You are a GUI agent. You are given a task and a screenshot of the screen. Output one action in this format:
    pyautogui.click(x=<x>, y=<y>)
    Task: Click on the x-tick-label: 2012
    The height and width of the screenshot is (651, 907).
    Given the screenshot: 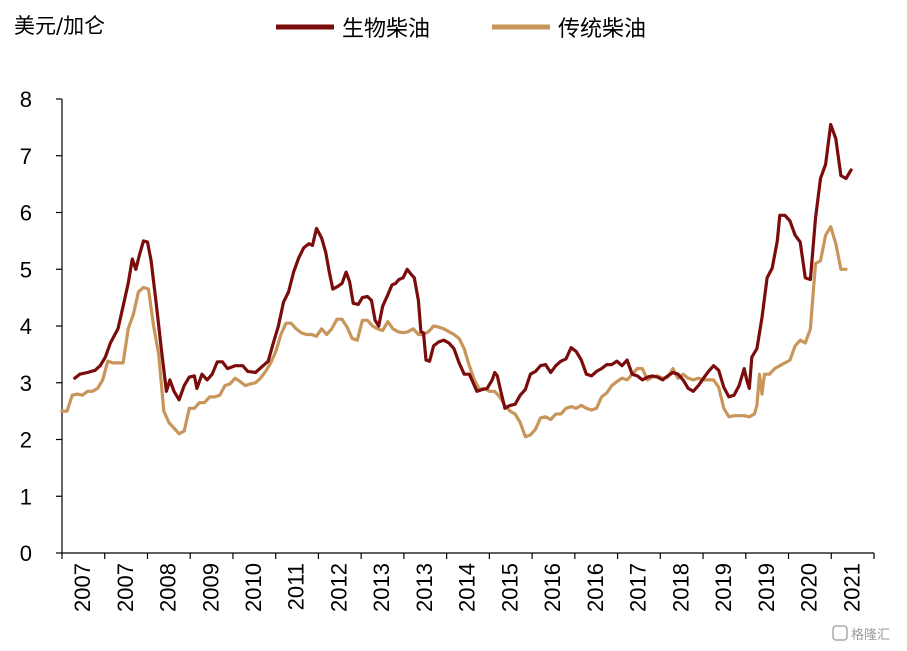 What is the action you would take?
    pyautogui.click(x=338, y=587)
    